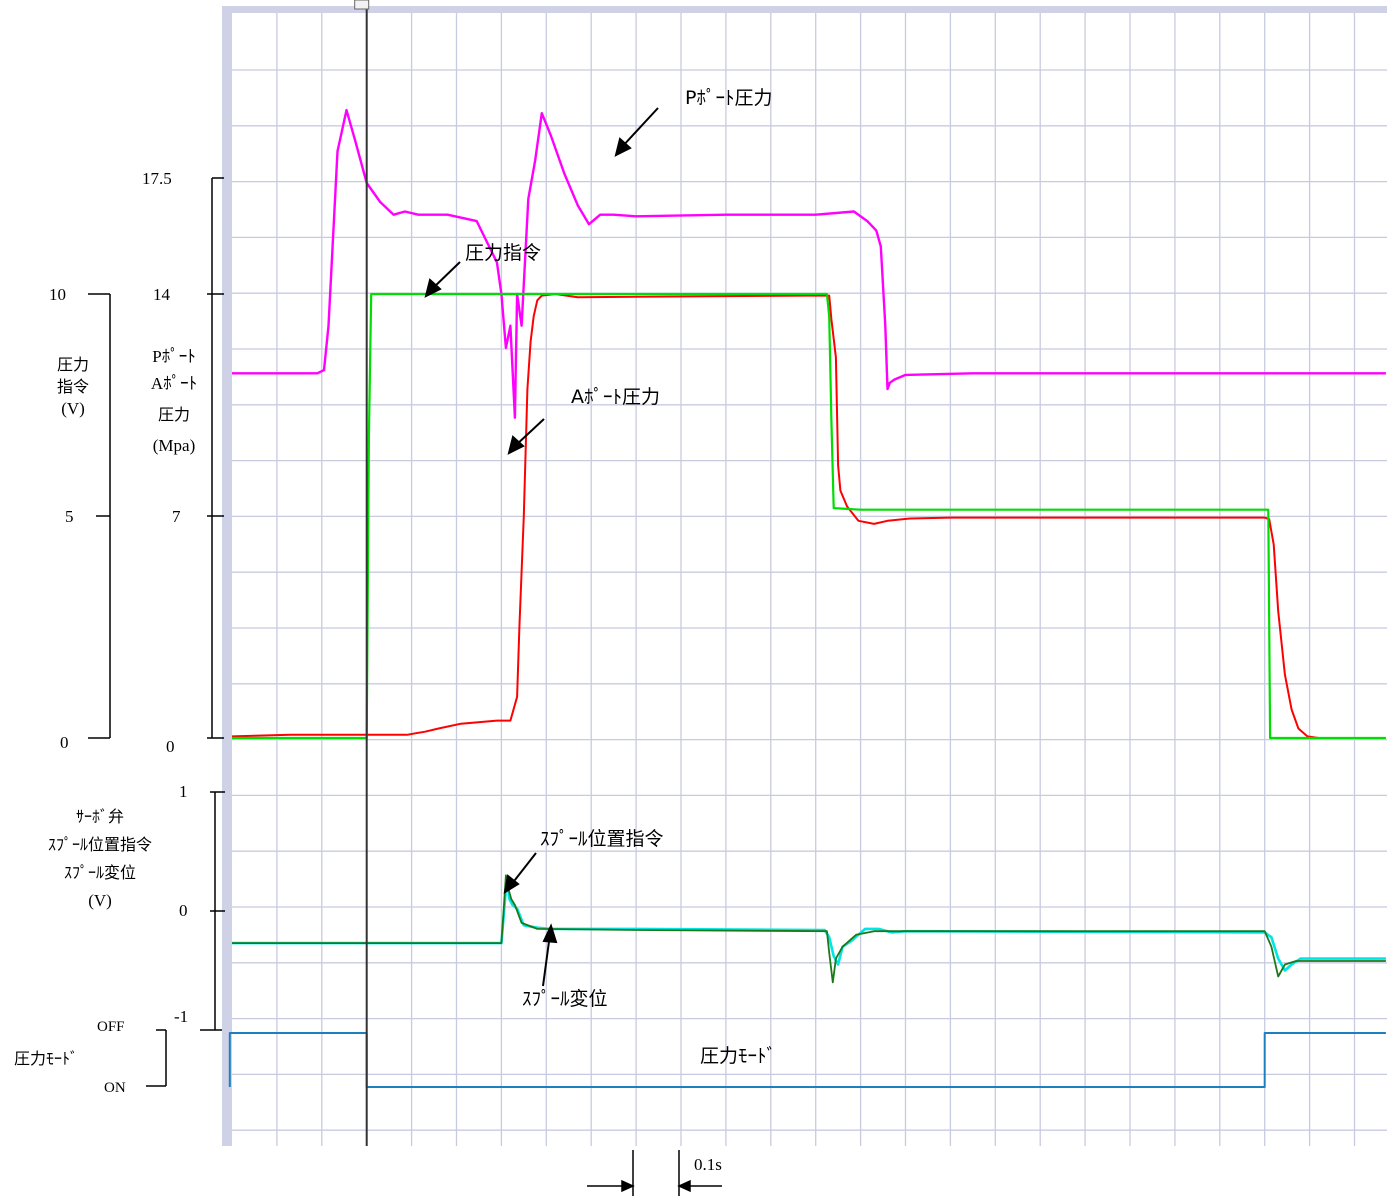 The image size is (1387, 1202). Describe the element at coordinates (100, 872) in the screenshot. I see `spool-axis-label-line3: ｽﾌﾟｰﾙ変位` at that location.